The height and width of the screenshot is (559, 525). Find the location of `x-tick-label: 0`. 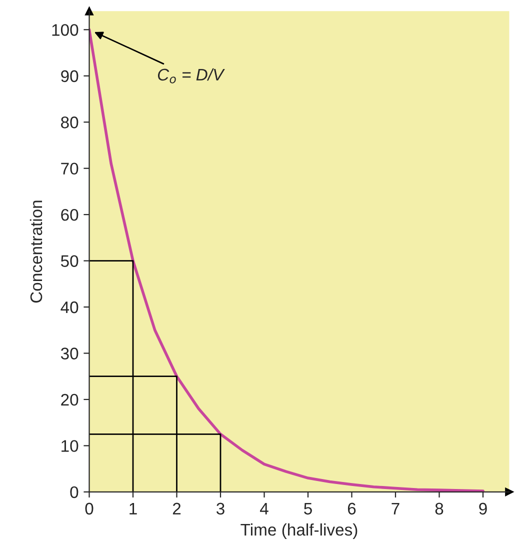

x-tick-label: 0 is located at coordinates (89, 508).